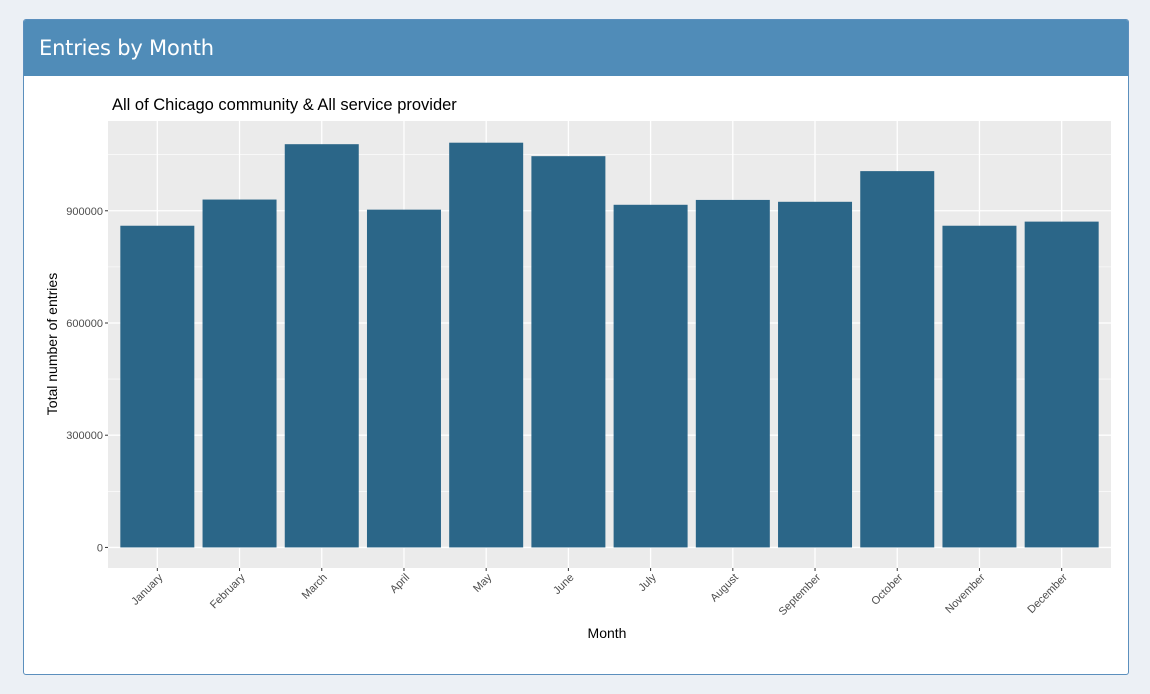 This screenshot has width=1150, height=694. I want to click on bar-october, so click(897, 359).